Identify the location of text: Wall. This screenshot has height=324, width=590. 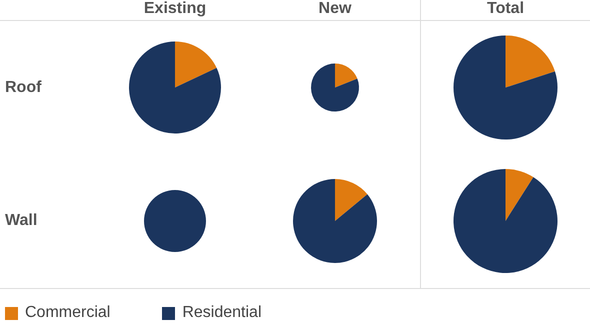
(21, 221).